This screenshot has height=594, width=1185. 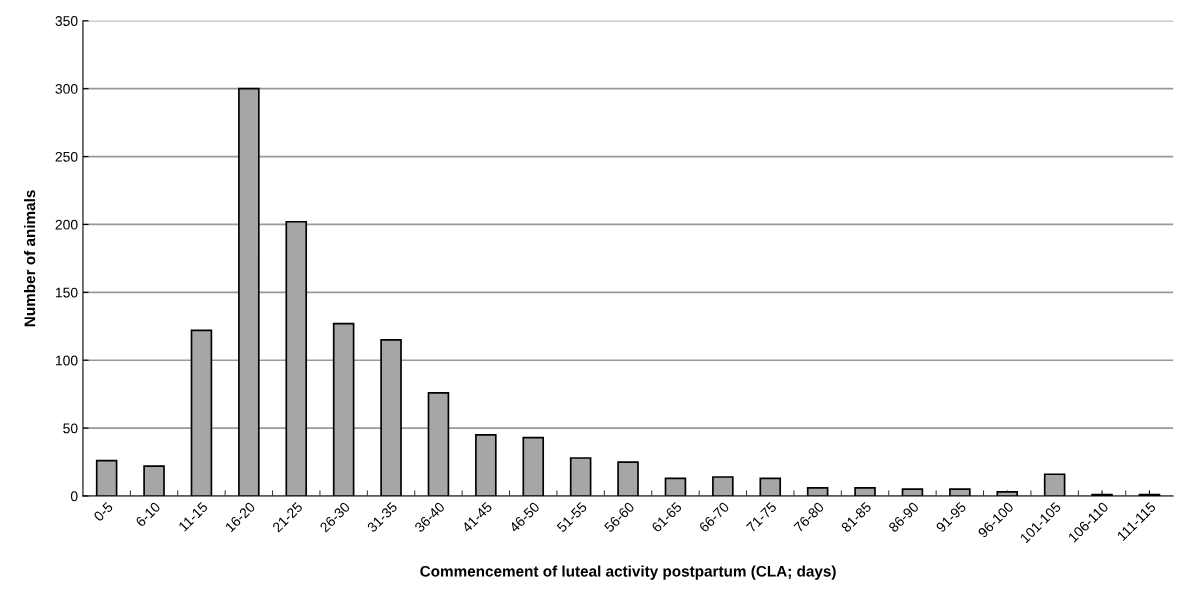 I want to click on y-tick-label: 200, so click(x=66, y=224).